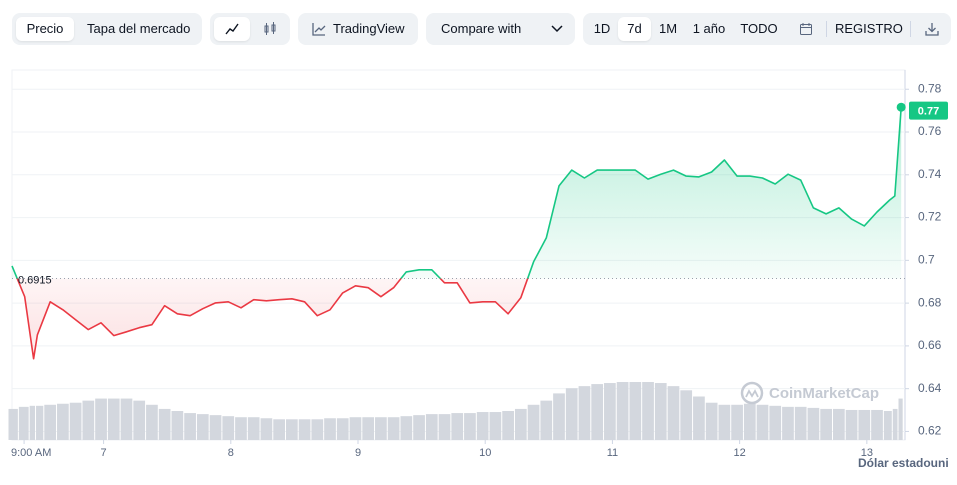 This screenshot has height=485, width=957. Describe the element at coordinates (668, 28) in the screenshot. I see `range-1m: 1M` at that location.